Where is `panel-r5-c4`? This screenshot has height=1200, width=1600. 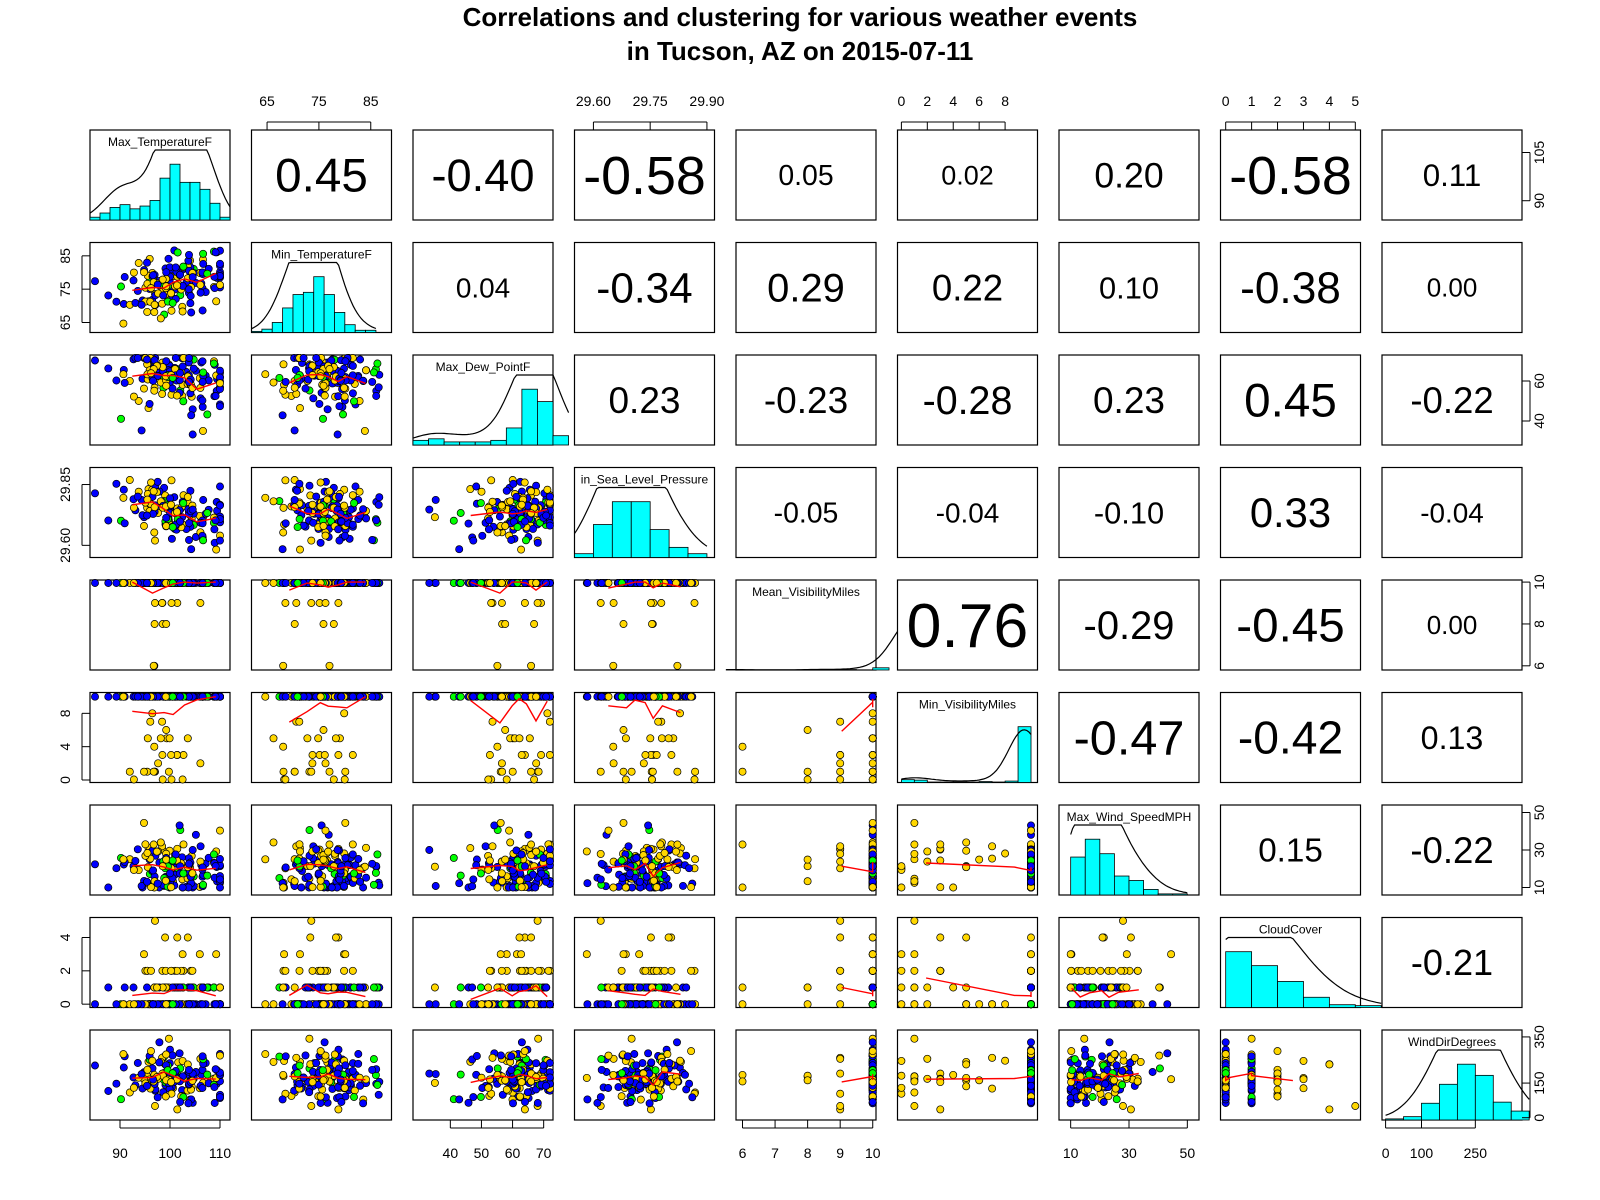 panel-r5-c4 is located at coordinates (644, 625).